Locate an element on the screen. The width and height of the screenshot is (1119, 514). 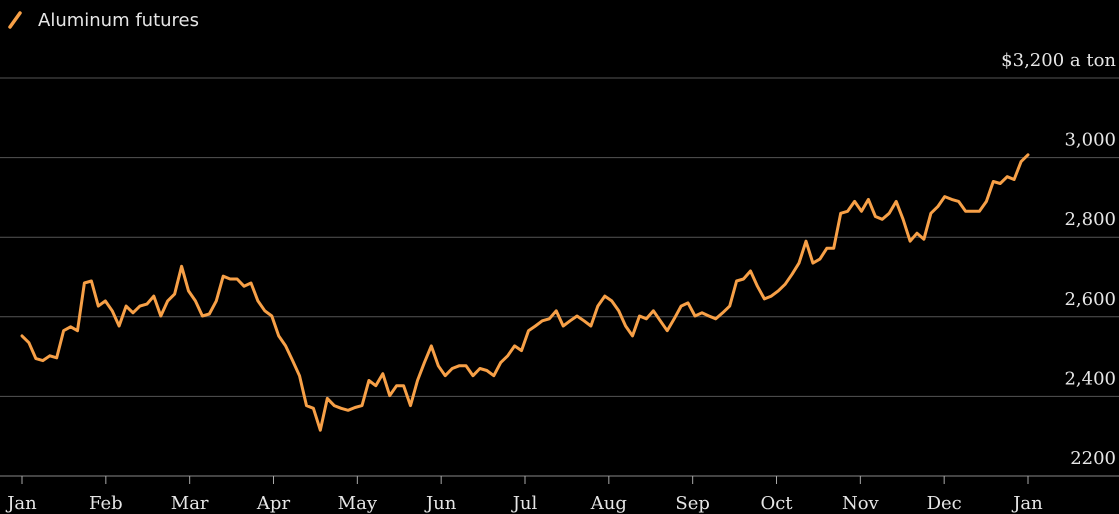
y-tick-label: $3,200 a ton is located at coordinates (1058, 60).